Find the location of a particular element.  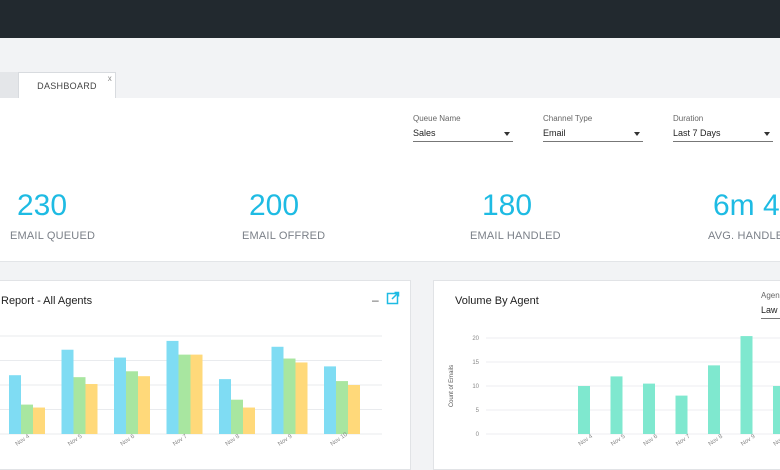

kpi-label: EMAIL OFFRED is located at coordinates (284, 236).